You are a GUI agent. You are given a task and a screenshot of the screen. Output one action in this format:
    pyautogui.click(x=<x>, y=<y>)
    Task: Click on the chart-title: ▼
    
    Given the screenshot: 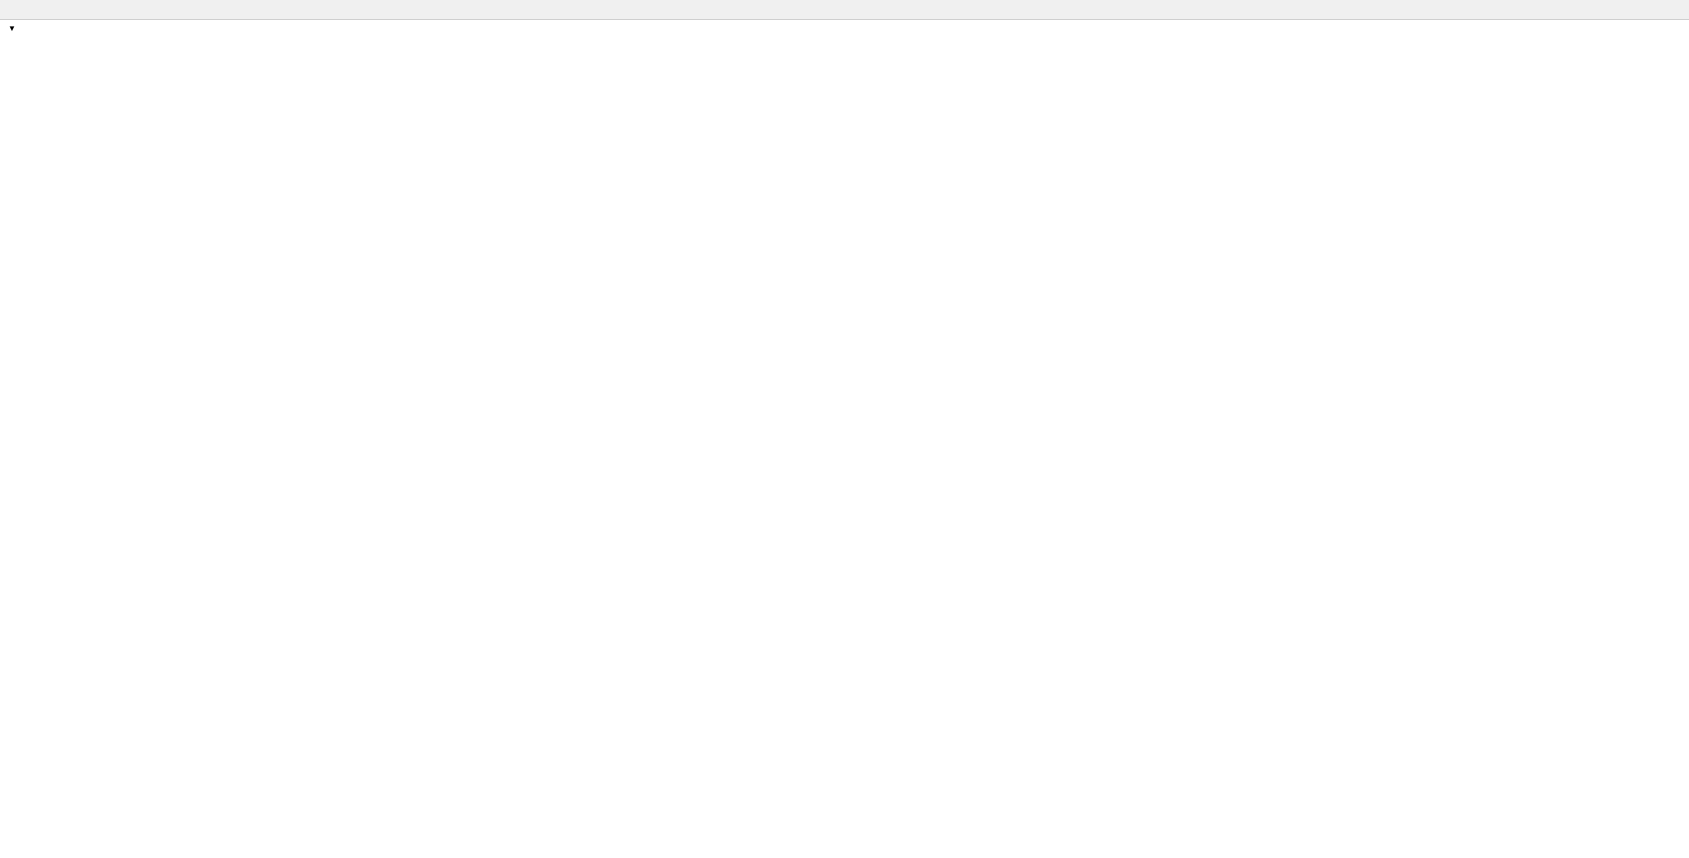 What is the action you would take?
    pyautogui.click(x=12, y=29)
    